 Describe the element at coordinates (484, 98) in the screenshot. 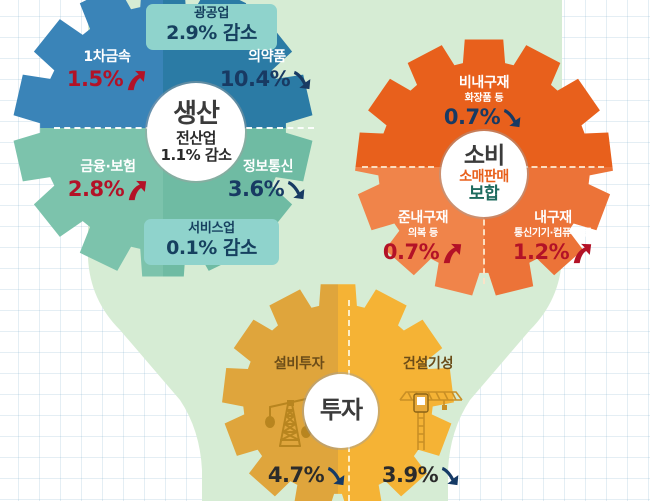

I see `metric-subname: 화장품 등` at that location.